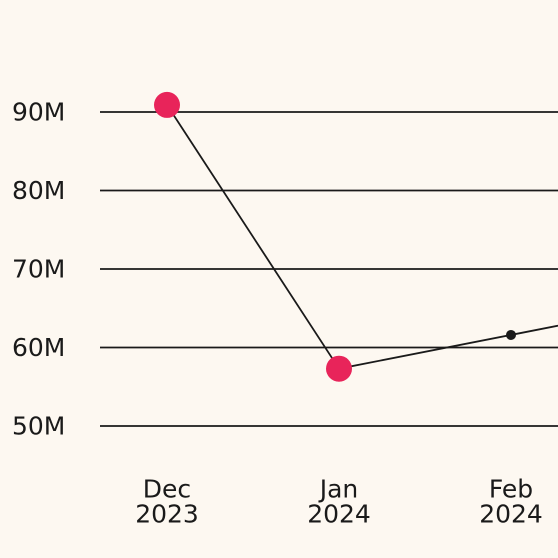 Image resolution: width=558 pixels, height=558 pixels. I want to click on y-tick-label: 80M, so click(38, 190).